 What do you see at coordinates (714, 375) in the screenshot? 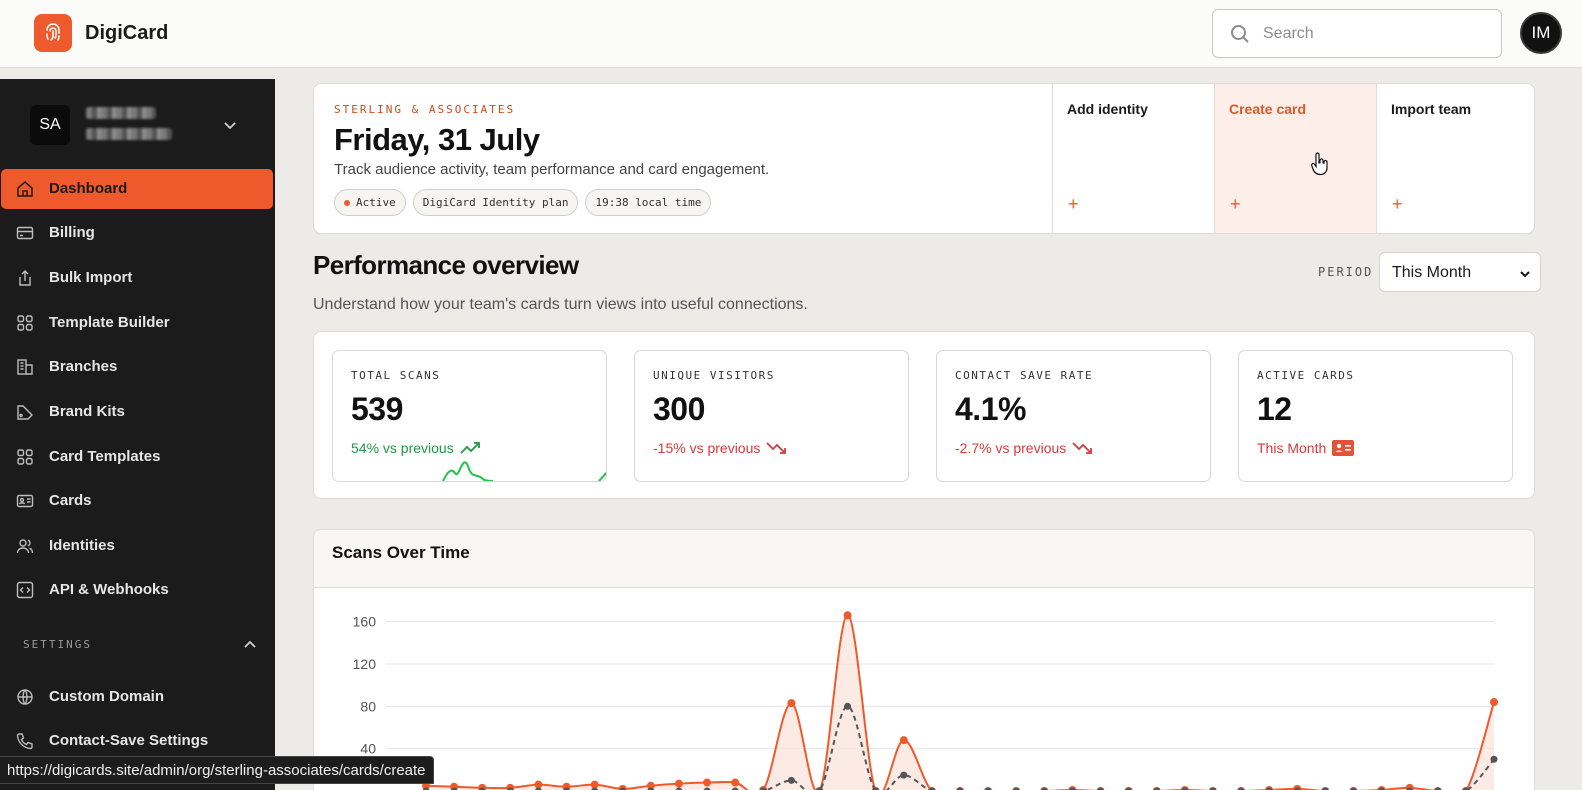
I see `kpi-label: UNIQUE VISITORS` at bounding box center [714, 375].